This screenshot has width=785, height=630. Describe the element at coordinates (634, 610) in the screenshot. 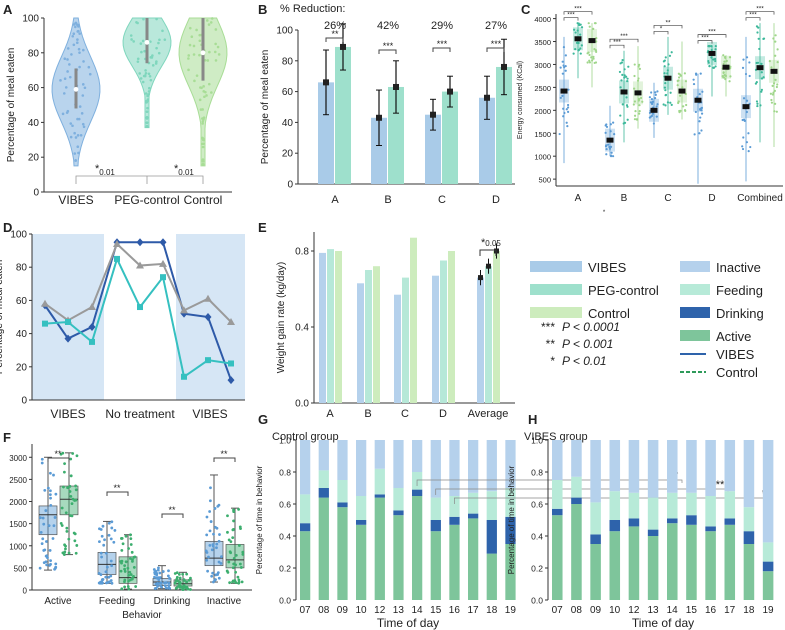

I see `x-tick-label: 12` at that location.